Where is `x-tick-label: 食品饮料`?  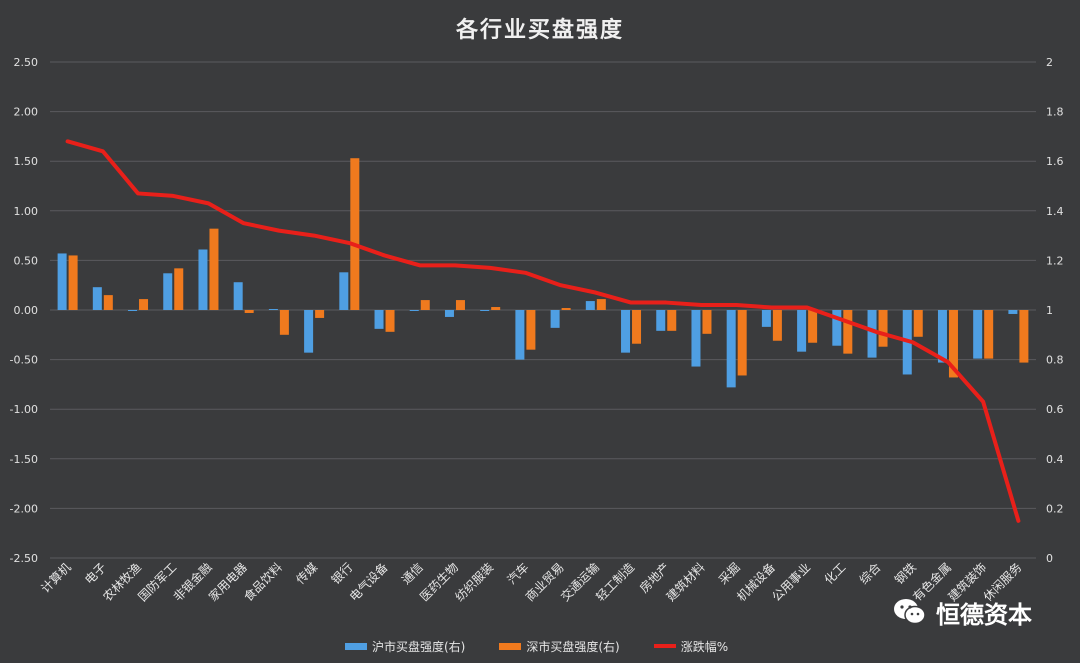 x-tick-label: 食品饮料 is located at coordinates (262, 582).